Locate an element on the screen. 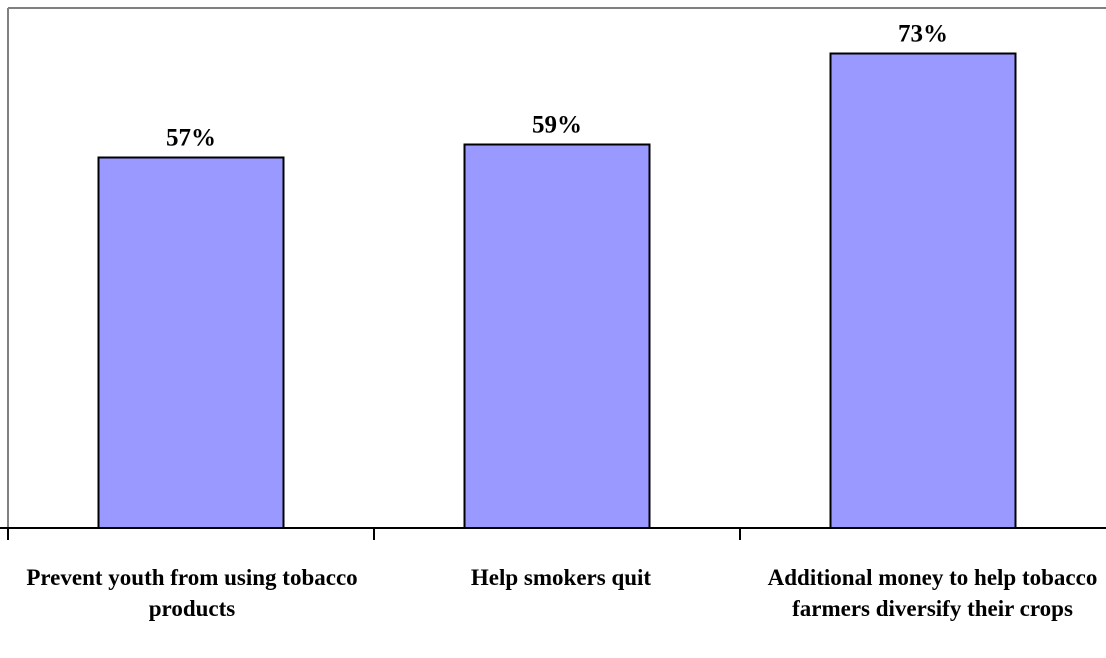 Image resolution: width=1106 pixels, height=658 pixels. value-label: 57% is located at coordinates (191, 138).